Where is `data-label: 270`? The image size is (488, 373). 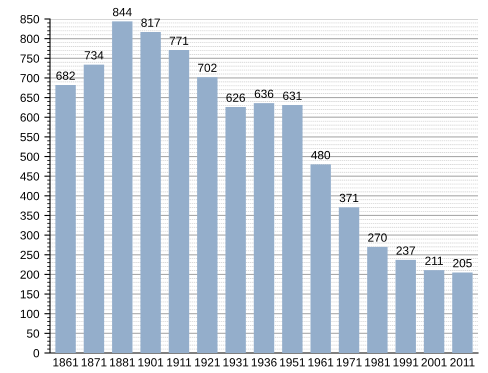
data-label: 270 is located at coordinates (377, 237).